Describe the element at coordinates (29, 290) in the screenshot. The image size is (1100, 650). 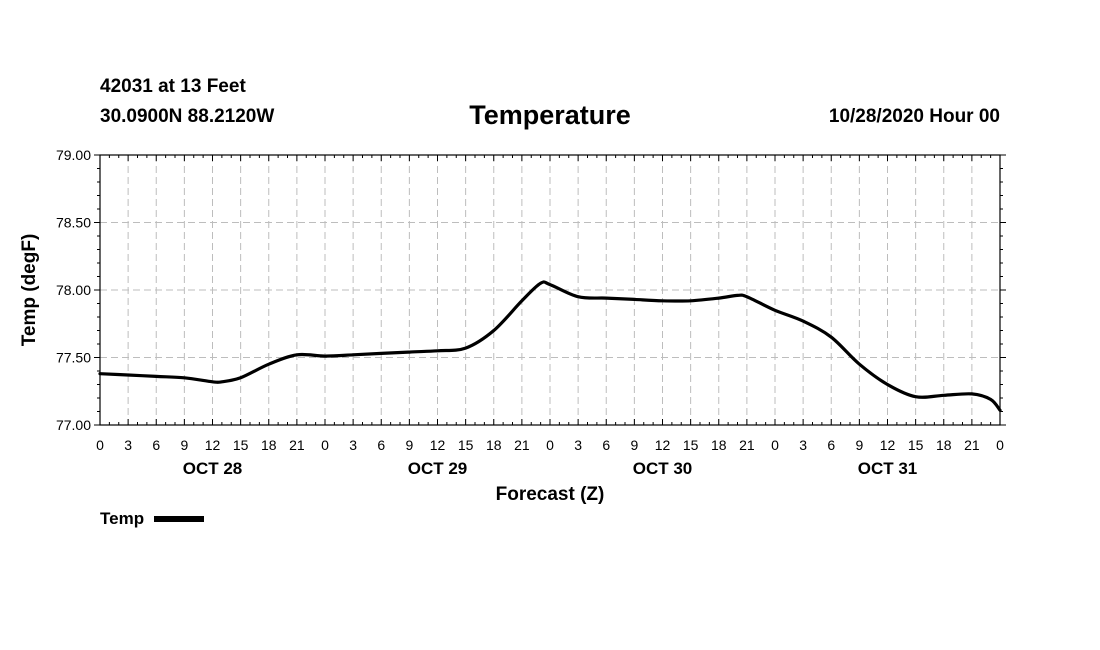
I see `y-axis-title: Temp (degF)` at that location.